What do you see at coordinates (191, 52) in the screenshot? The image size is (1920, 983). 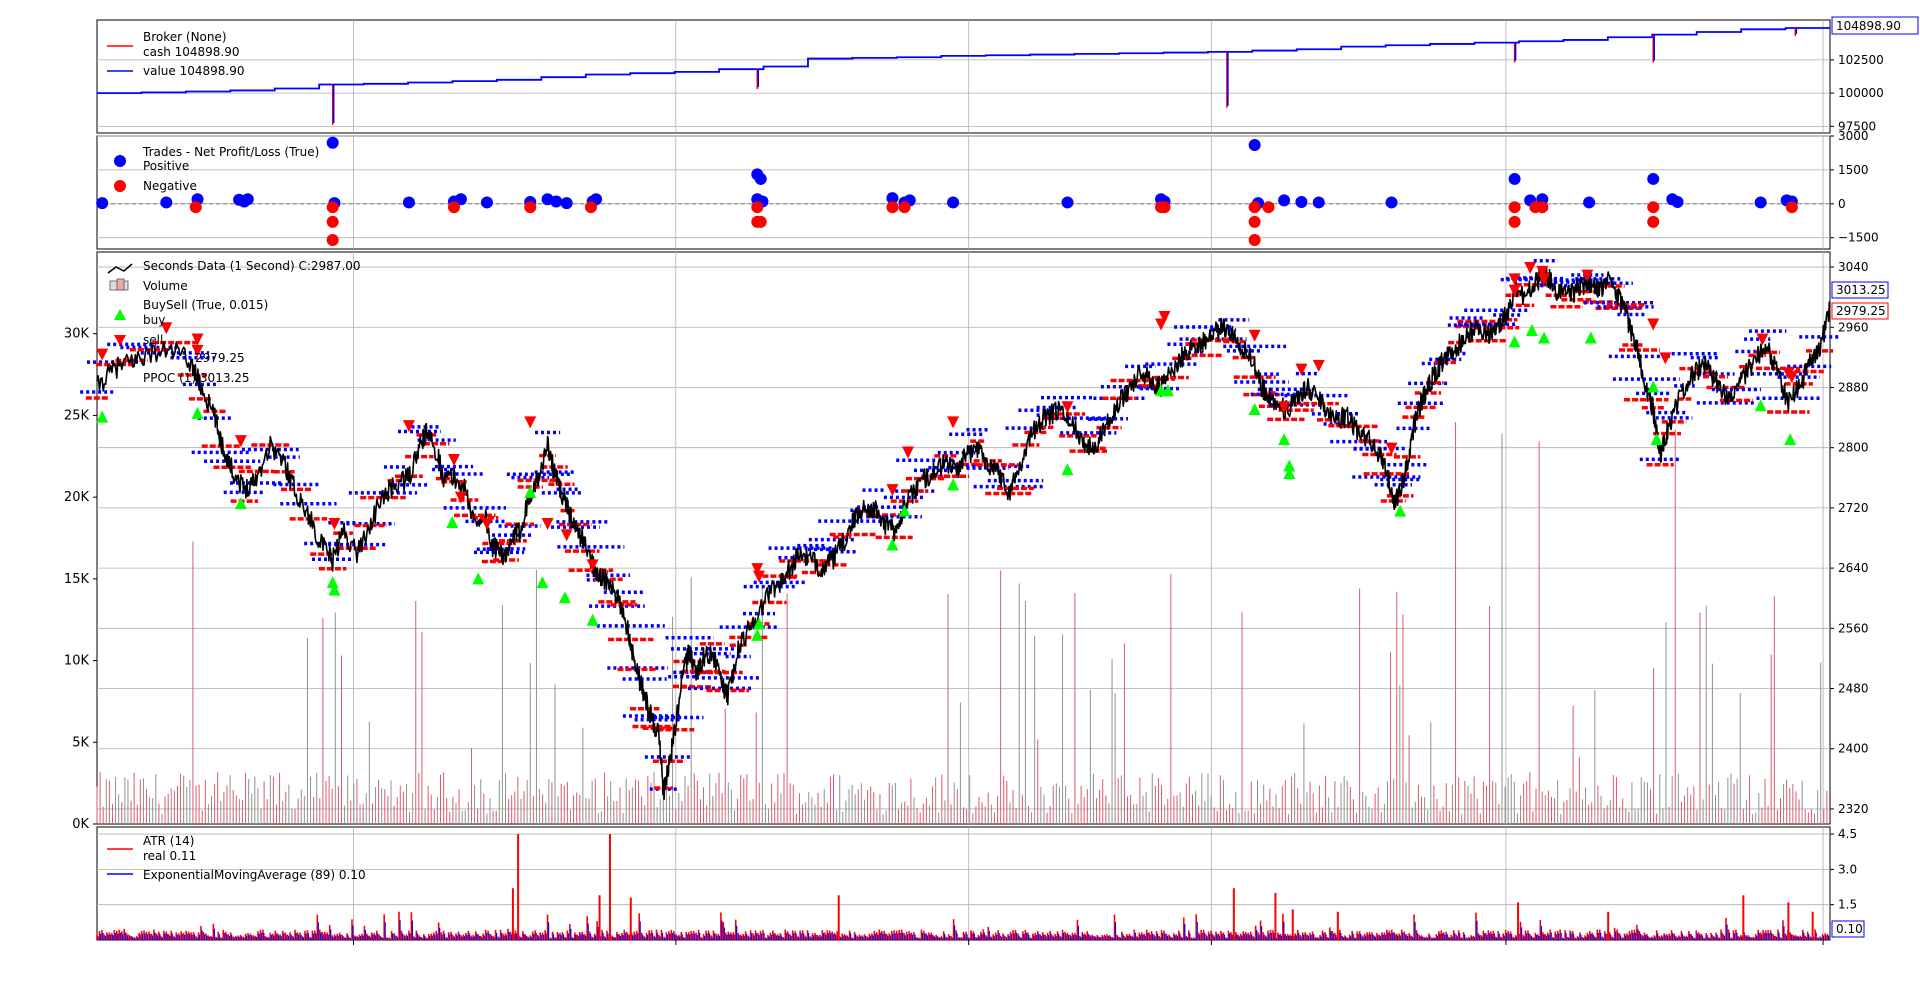 I see `broker-legend-cash: cash 104898.90` at bounding box center [191, 52].